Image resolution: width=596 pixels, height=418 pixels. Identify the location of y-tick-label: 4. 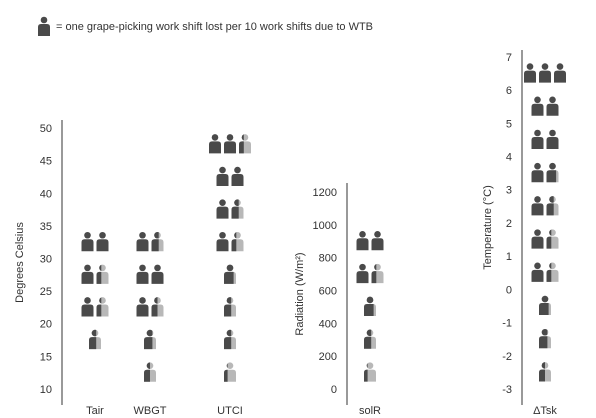
(509, 158).